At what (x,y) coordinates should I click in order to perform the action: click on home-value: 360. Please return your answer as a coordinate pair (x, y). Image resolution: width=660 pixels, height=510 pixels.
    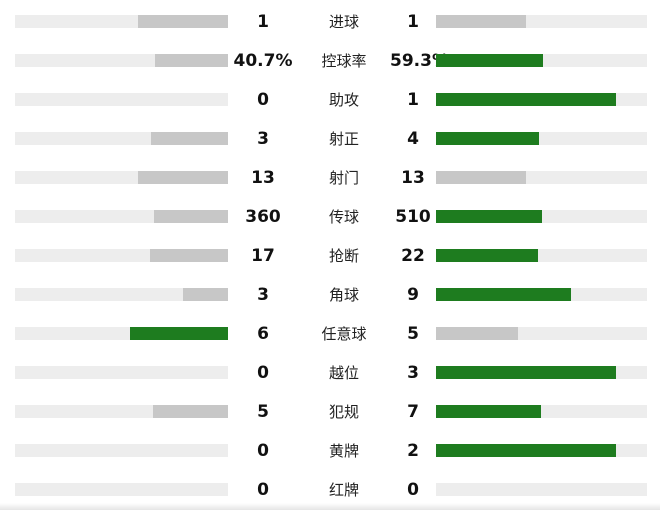
    Looking at the image, I should click on (263, 216).